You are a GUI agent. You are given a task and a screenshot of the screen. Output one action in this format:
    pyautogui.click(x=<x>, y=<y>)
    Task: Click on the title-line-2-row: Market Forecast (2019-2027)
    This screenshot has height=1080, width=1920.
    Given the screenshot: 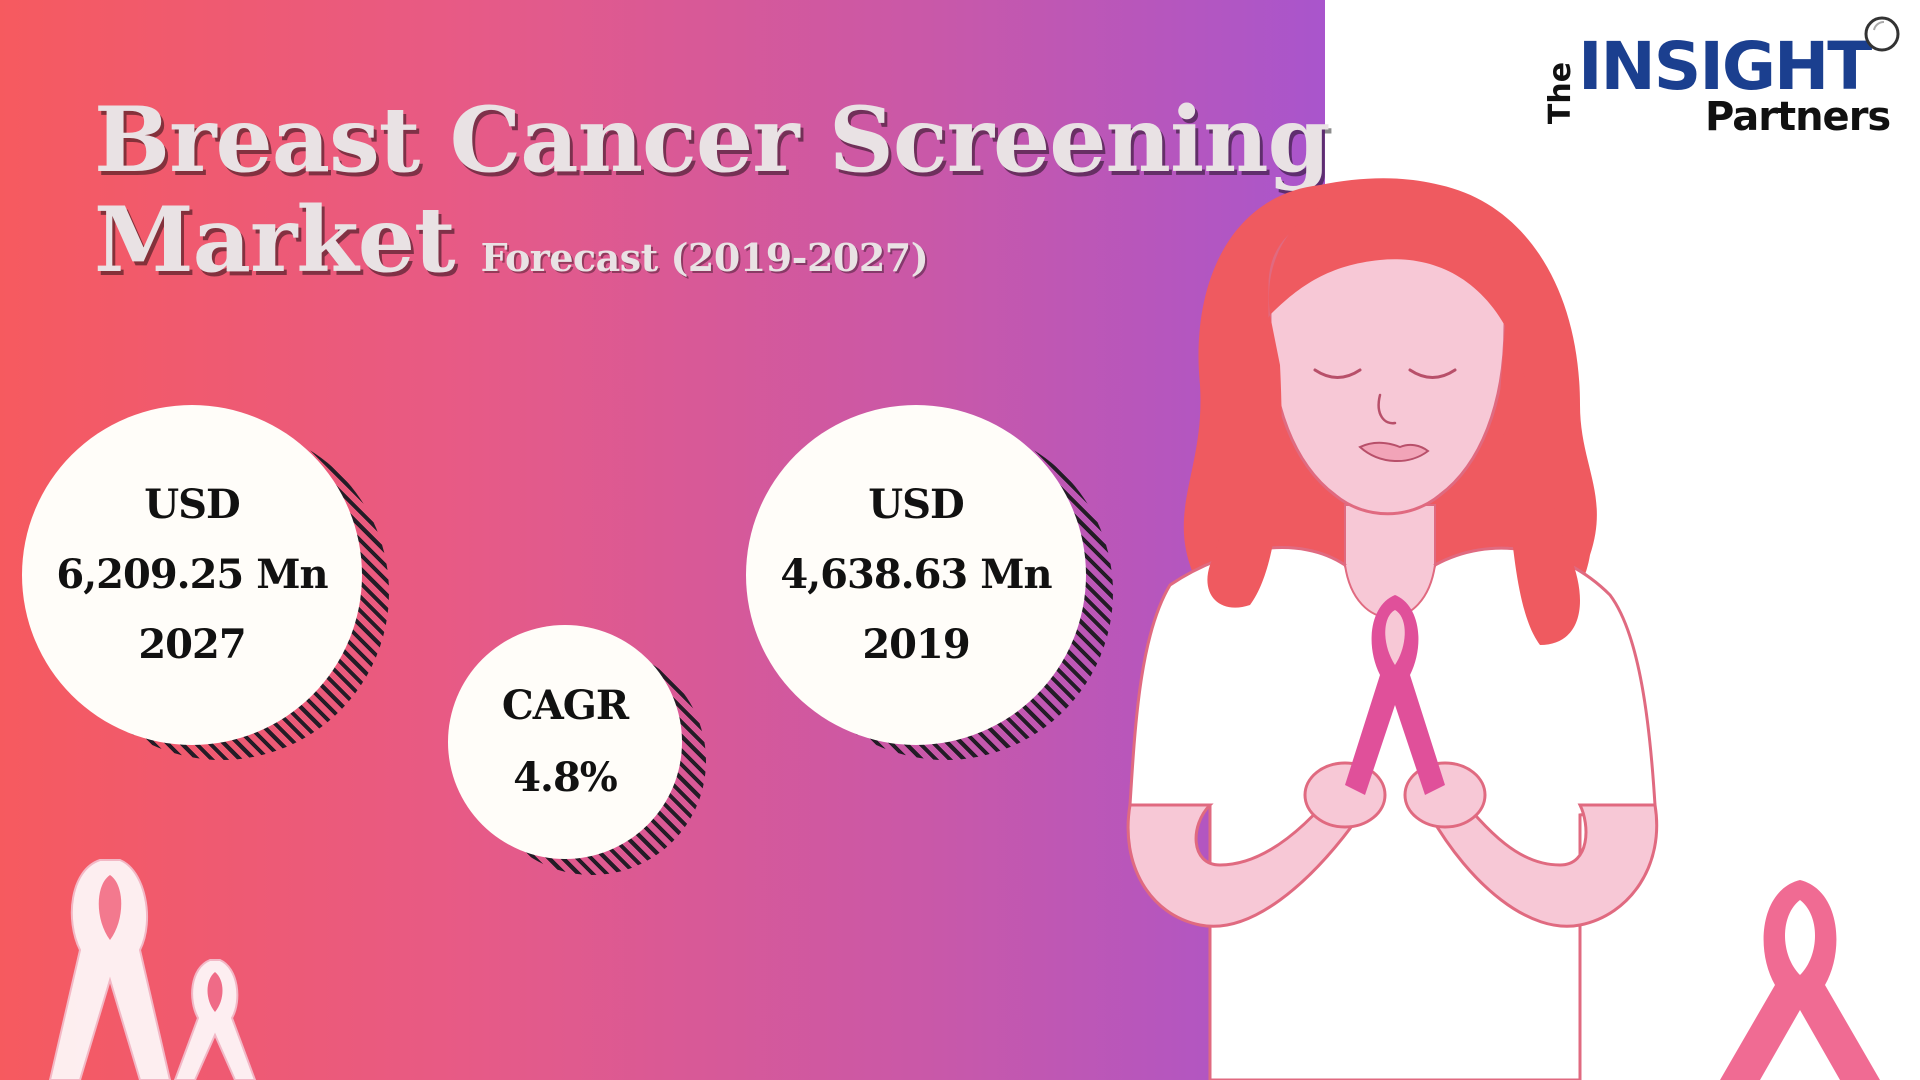 What is the action you would take?
    pyautogui.click(x=694, y=240)
    